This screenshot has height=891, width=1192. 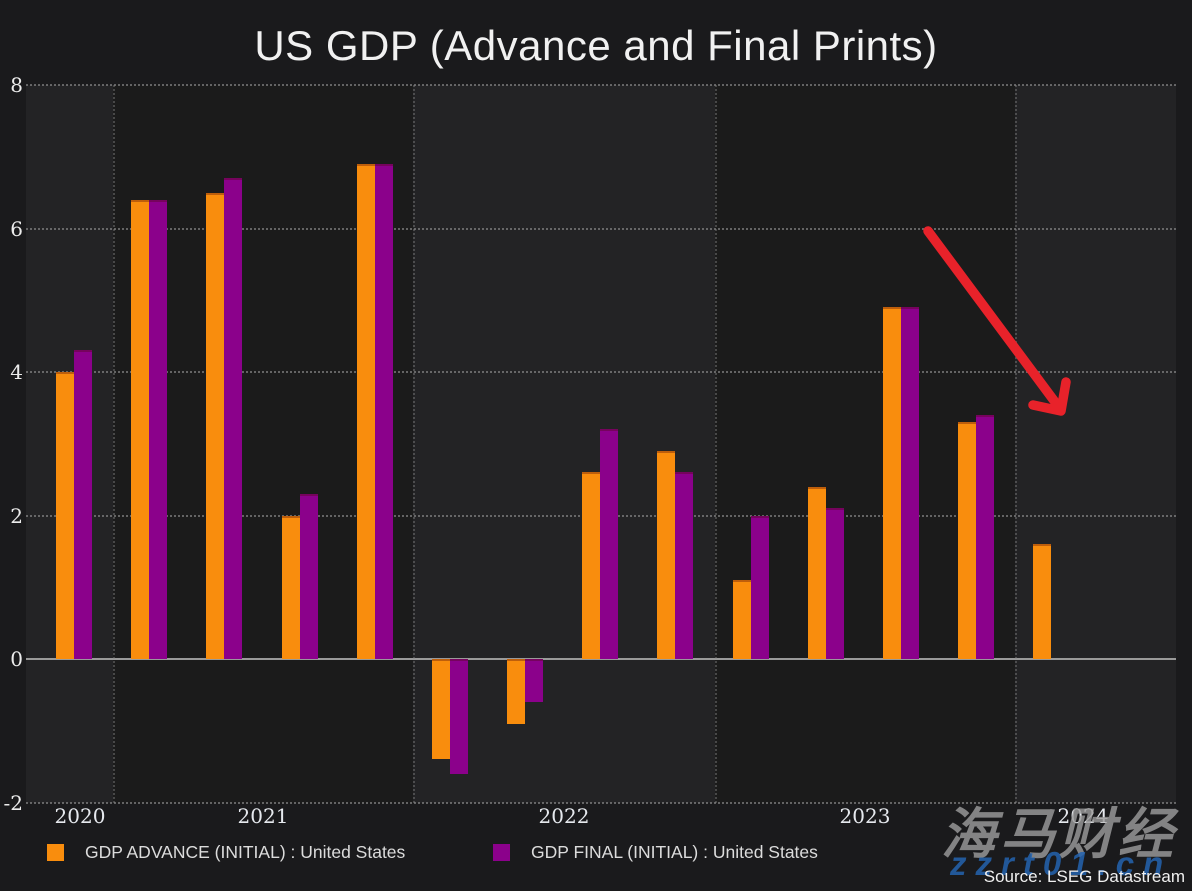 What do you see at coordinates (16, 372) in the screenshot?
I see `y-tick-label-4: 4` at bounding box center [16, 372].